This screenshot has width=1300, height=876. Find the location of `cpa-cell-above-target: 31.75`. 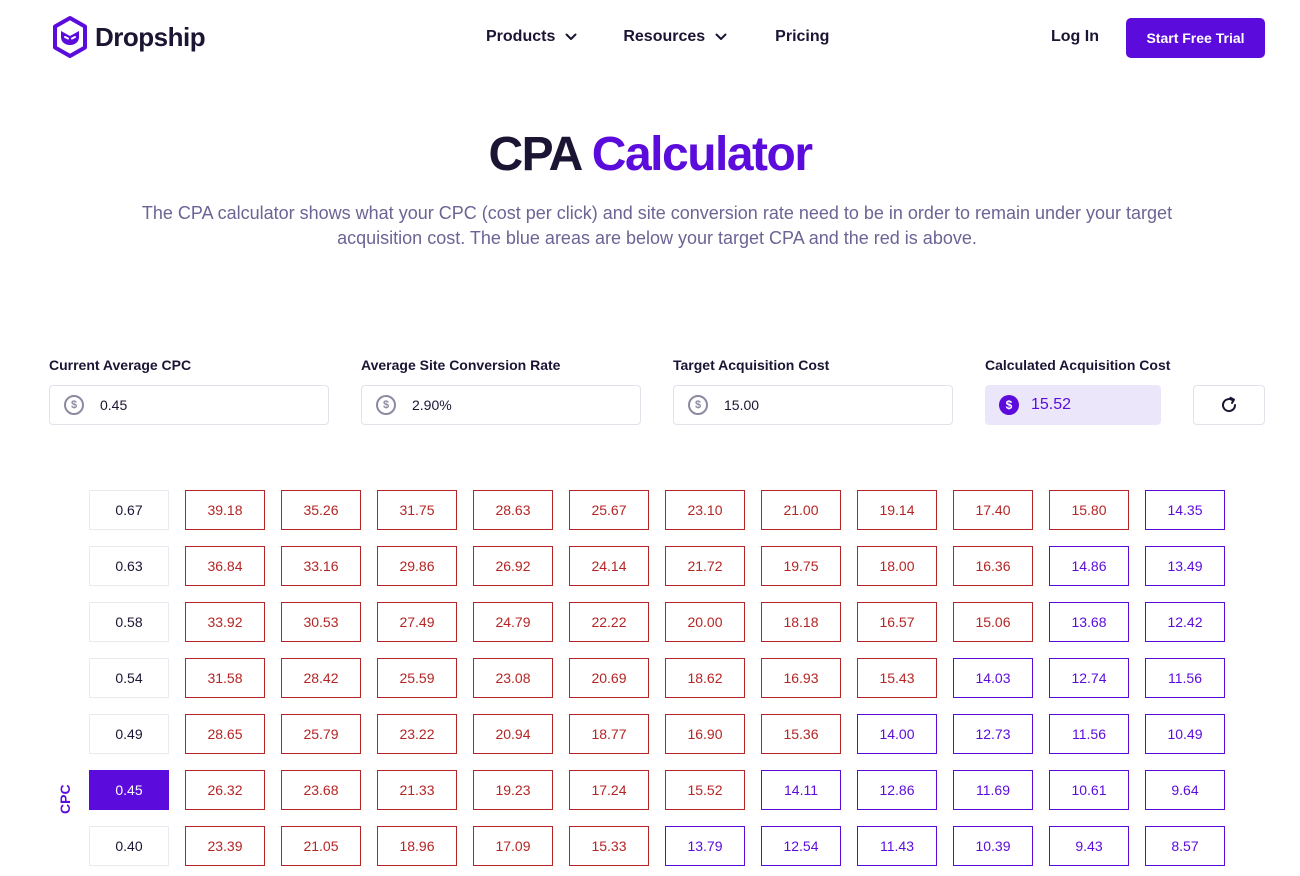

cpa-cell-above-target: 31.75 is located at coordinates (417, 510).